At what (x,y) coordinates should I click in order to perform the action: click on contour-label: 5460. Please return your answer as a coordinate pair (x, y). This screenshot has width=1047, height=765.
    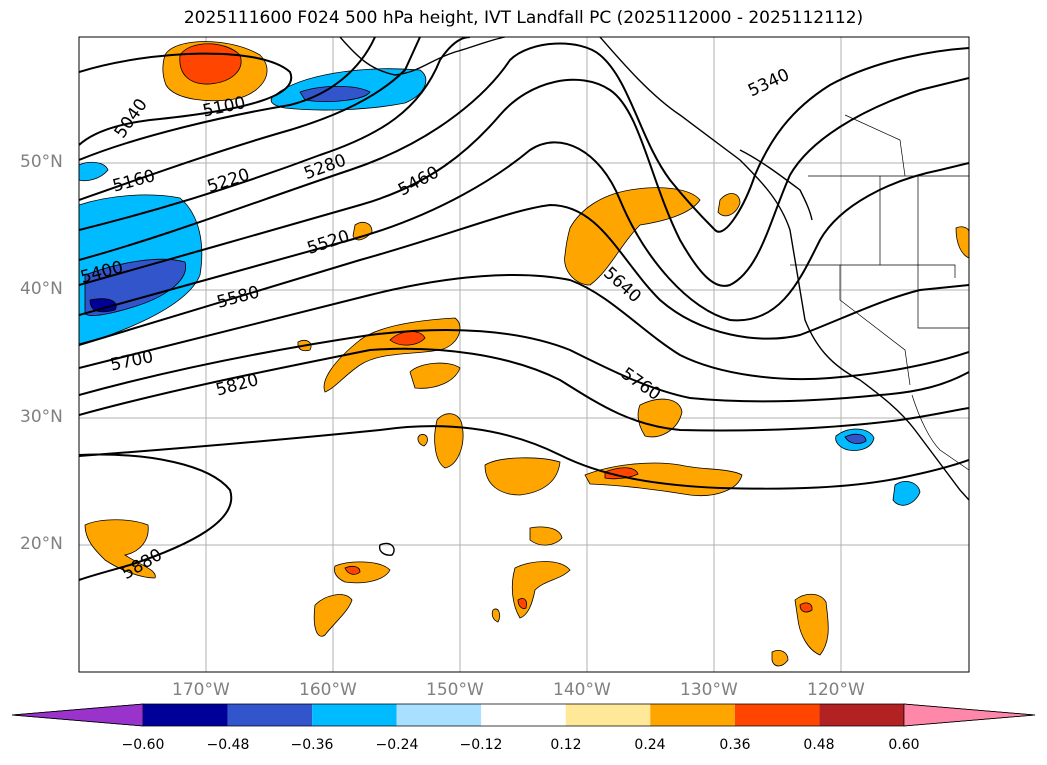
    Looking at the image, I should click on (419, 181).